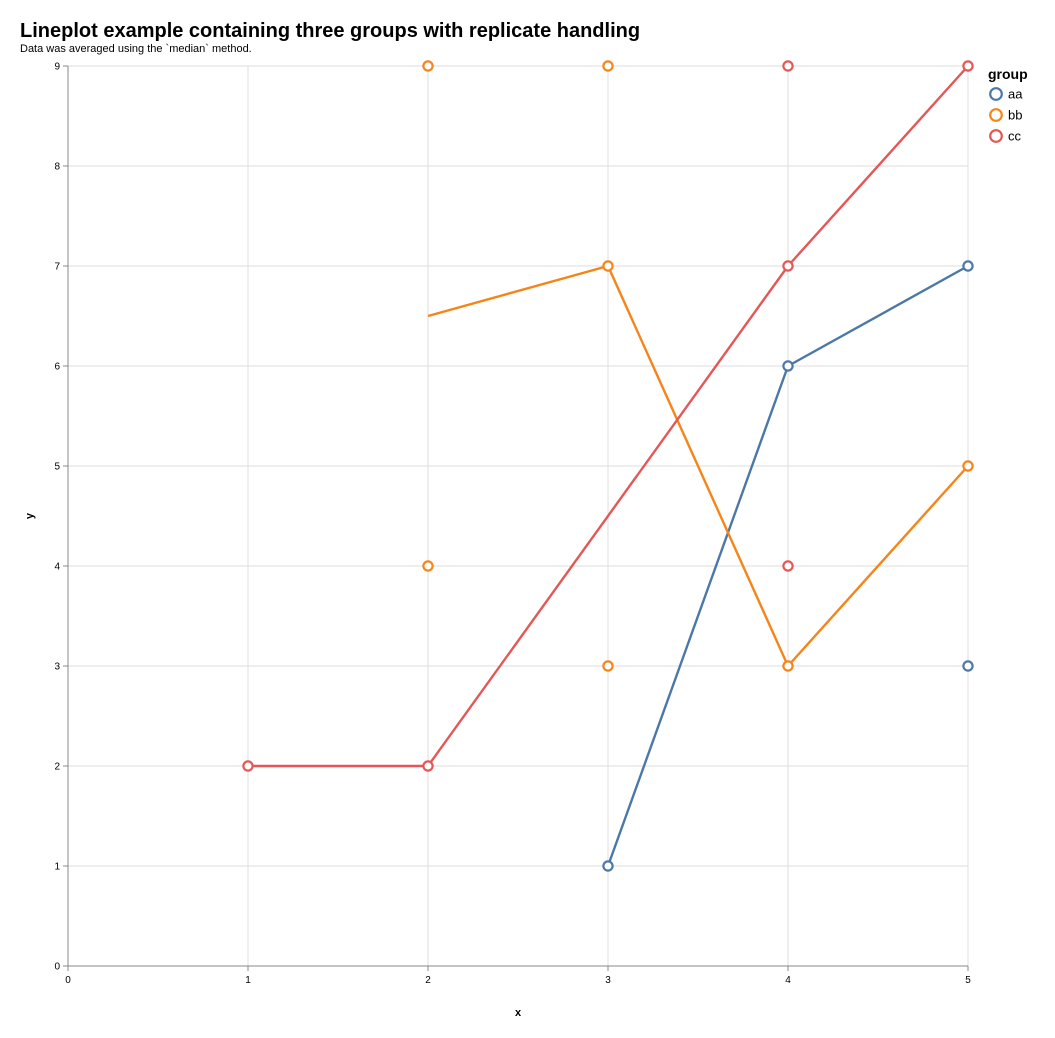 The height and width of the screenshot is (1038, 1055). What do you see at coordinates (57, 667) in the screenshot?
I see `y-tick-label: 3` at bounding box center [57, 667].